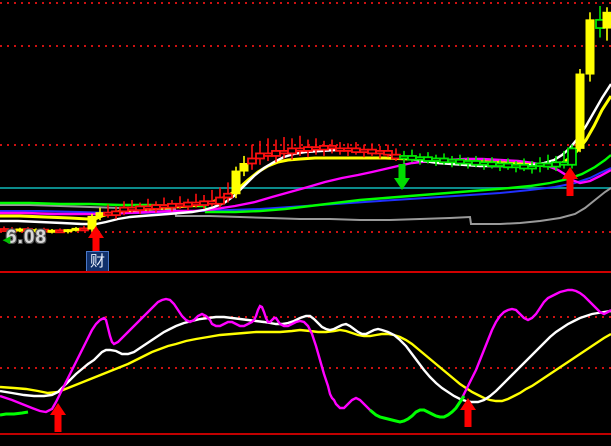  Describe the element at coordinates (570, 181) in the screenshot. I see `buy-arrow-right-icon` at that location.